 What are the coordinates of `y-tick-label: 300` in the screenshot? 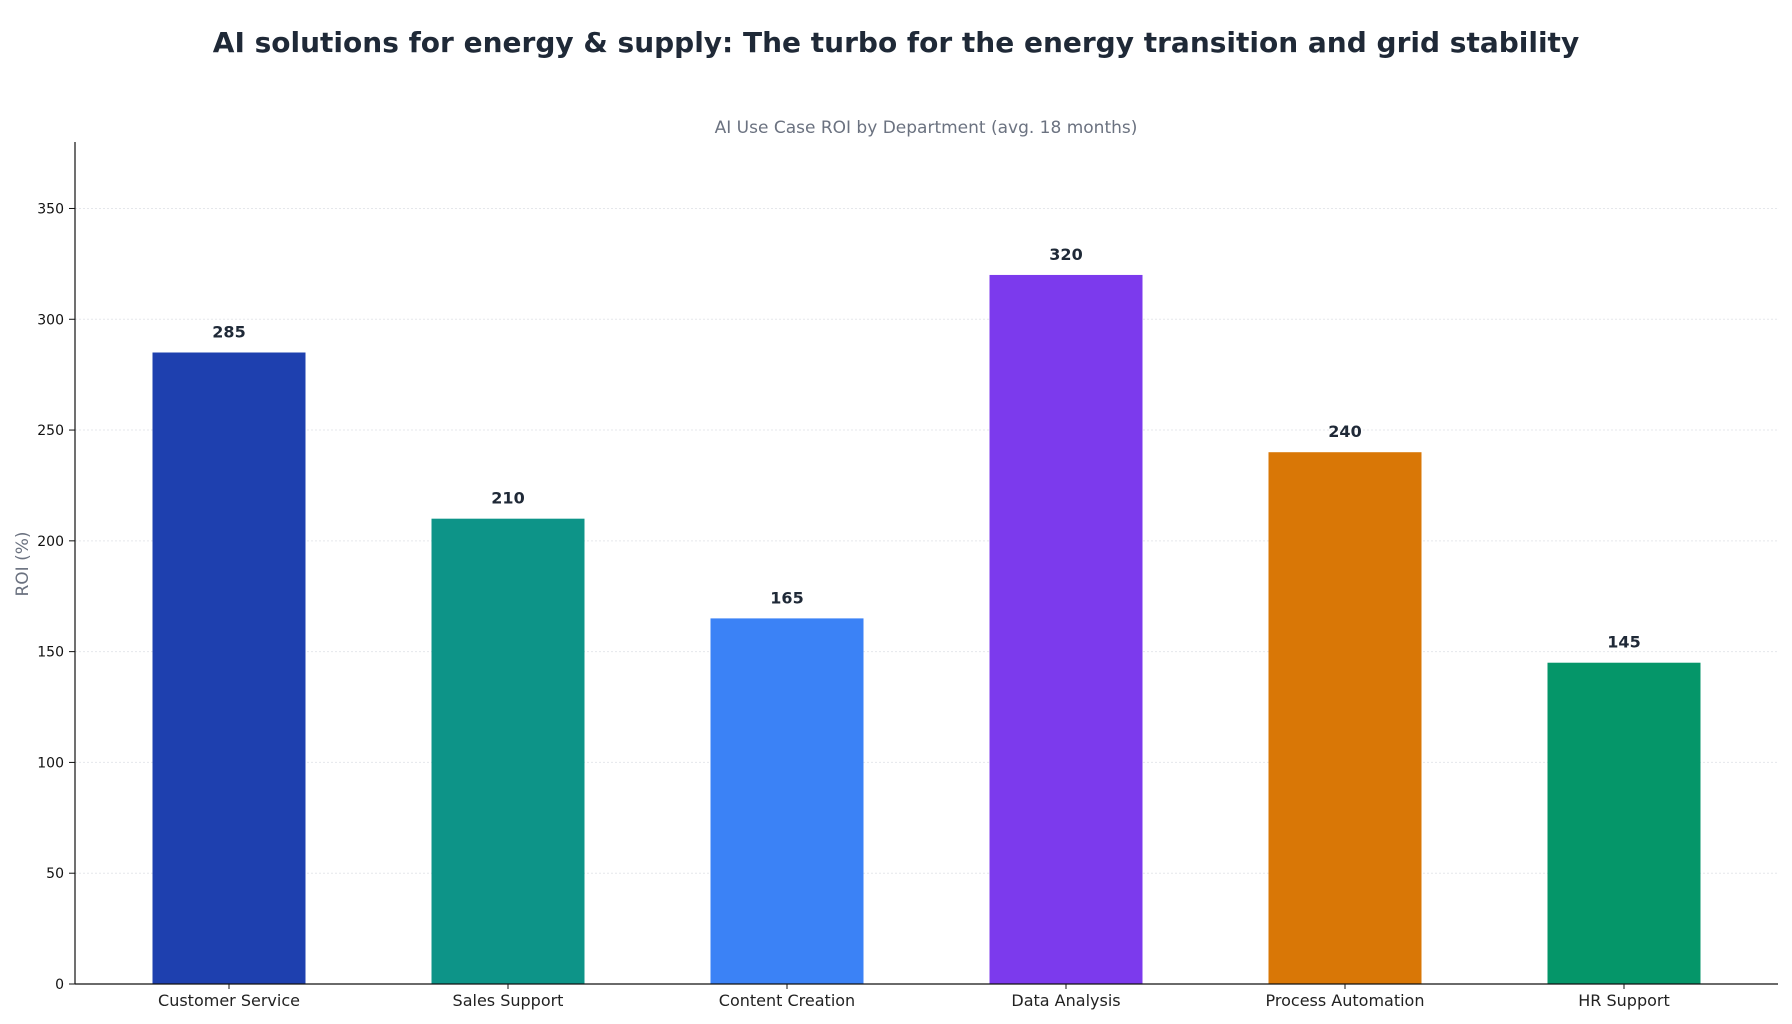 It's located at (50, 320).